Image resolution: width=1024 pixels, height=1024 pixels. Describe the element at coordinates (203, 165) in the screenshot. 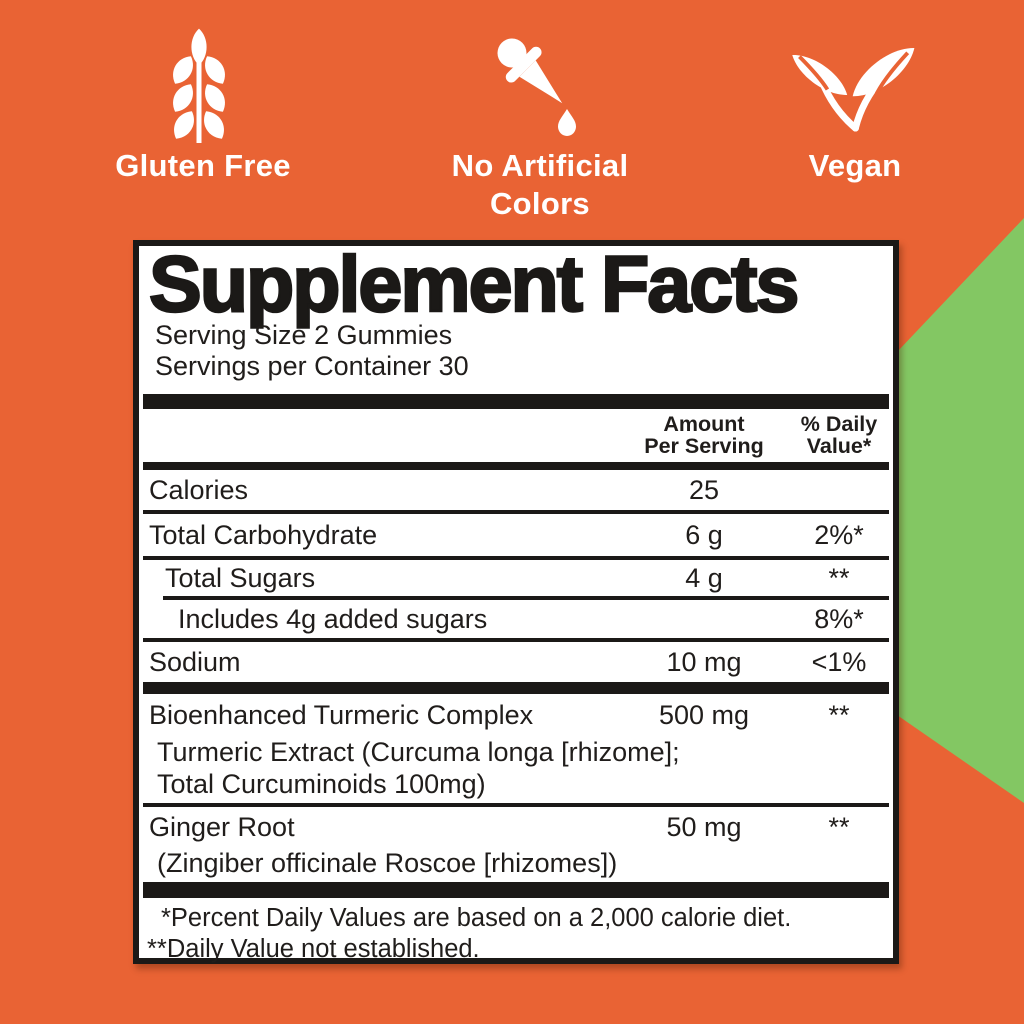

I see `badge-gluten-free-label: Gluten Free` at that location.